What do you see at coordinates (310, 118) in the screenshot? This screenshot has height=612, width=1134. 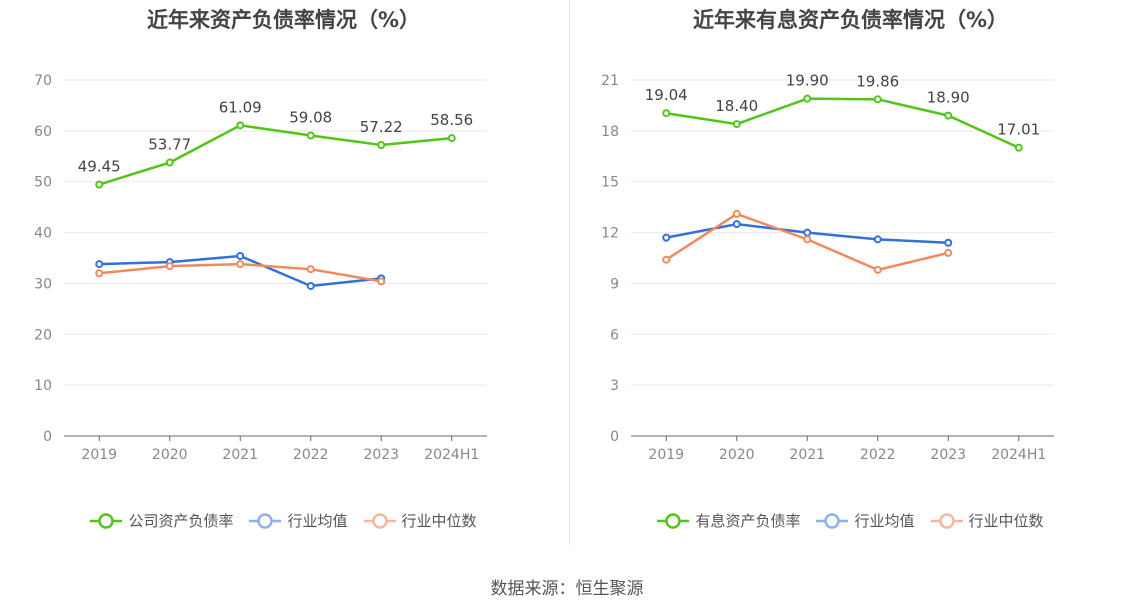 I see `data-label: 59.08` at bounding box center [310, 118].